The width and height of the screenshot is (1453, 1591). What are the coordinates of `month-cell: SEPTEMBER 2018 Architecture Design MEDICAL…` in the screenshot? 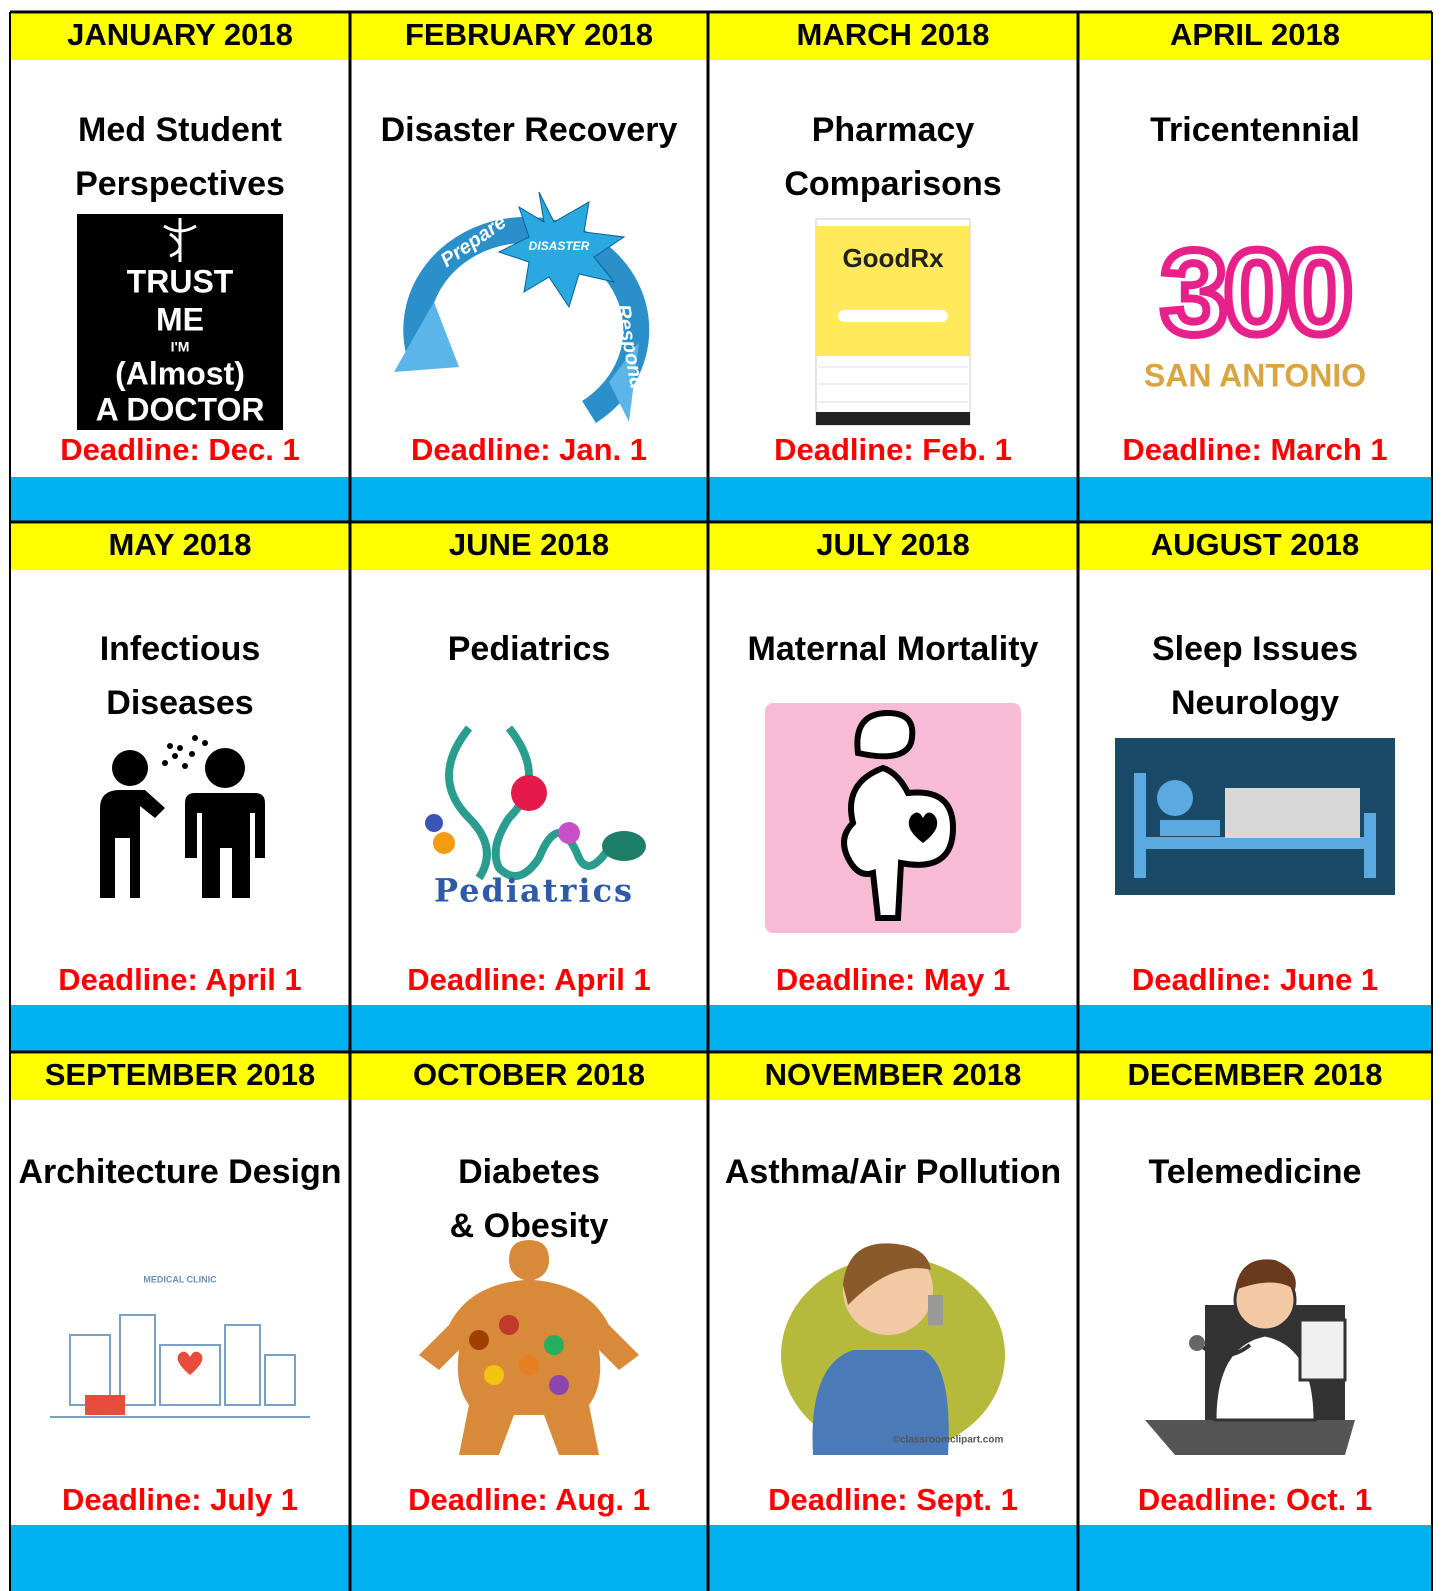 It's located at (180, 1322).